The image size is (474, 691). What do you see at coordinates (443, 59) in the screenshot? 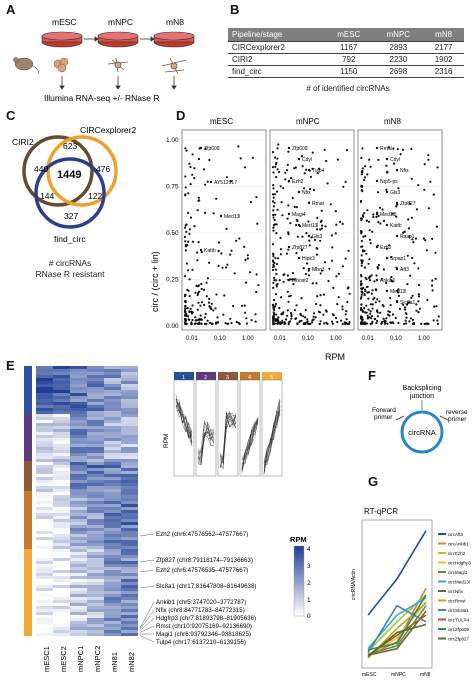
I see `table-cell: 1902` at bounding box center [443, 59].